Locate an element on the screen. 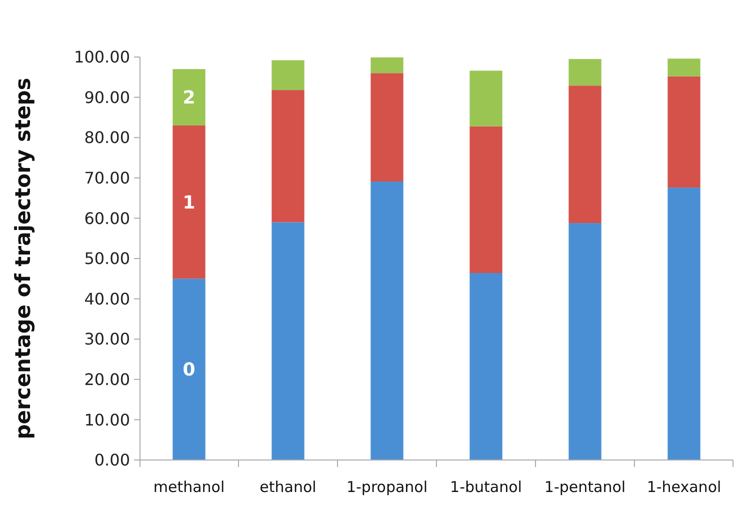 The height and width of the screenshot is (519, 741). y-tick-label: 20.00 is located at coordinates (107, 379).